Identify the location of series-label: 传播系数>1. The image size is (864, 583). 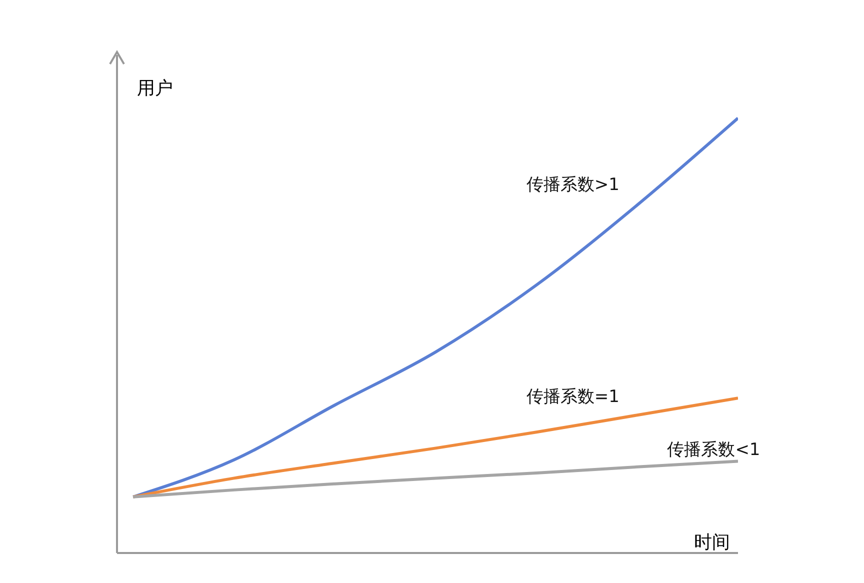
(573, 185).